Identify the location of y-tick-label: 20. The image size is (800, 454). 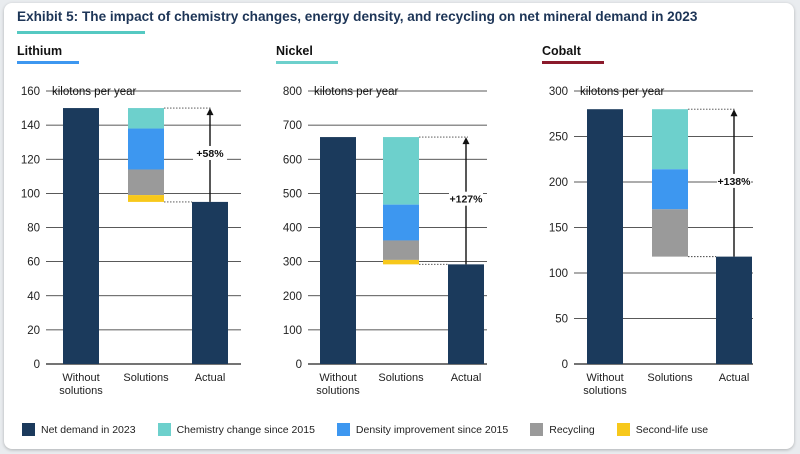
(33, 331).